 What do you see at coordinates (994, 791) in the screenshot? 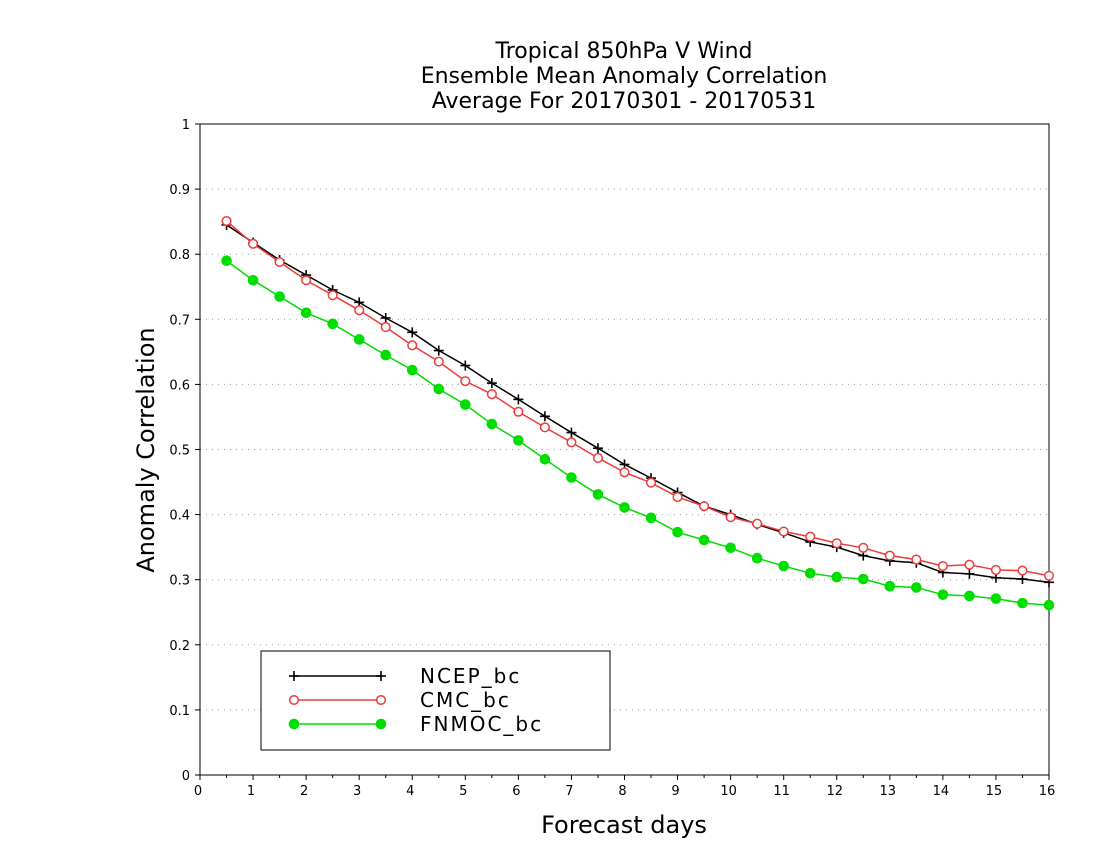
I see `x-tick-label: 15` at bounding box center [994, 791].